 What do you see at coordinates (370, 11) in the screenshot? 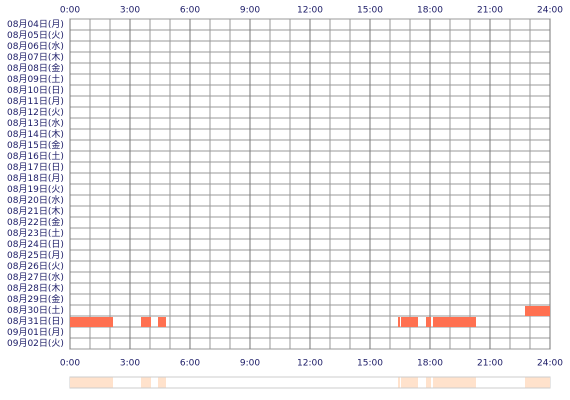
I see `x-tick-label-top: 15:00` at bounding box center [370, 11].